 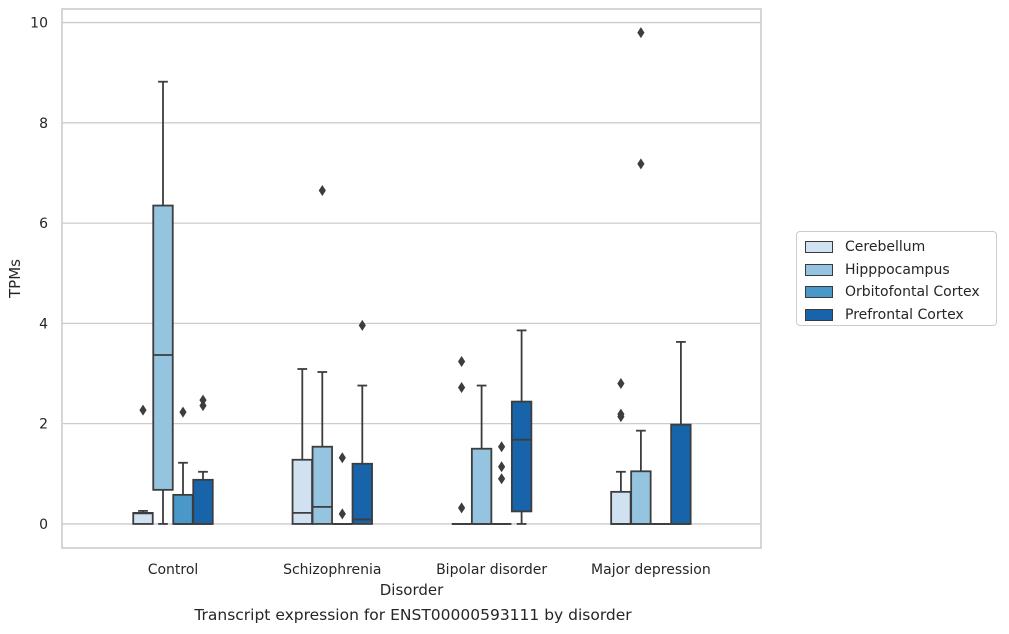 What do you see at coordinates (912, 292) in the screenshot?
I see `legend-label: Orbitofontal Cortex` at bounding box center [912, 292].